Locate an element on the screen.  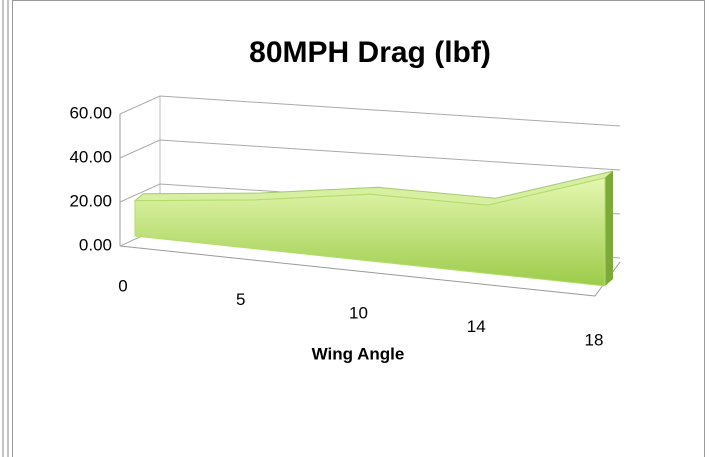
y-tick-label: 40.00 is located at coordinates (90, 156).